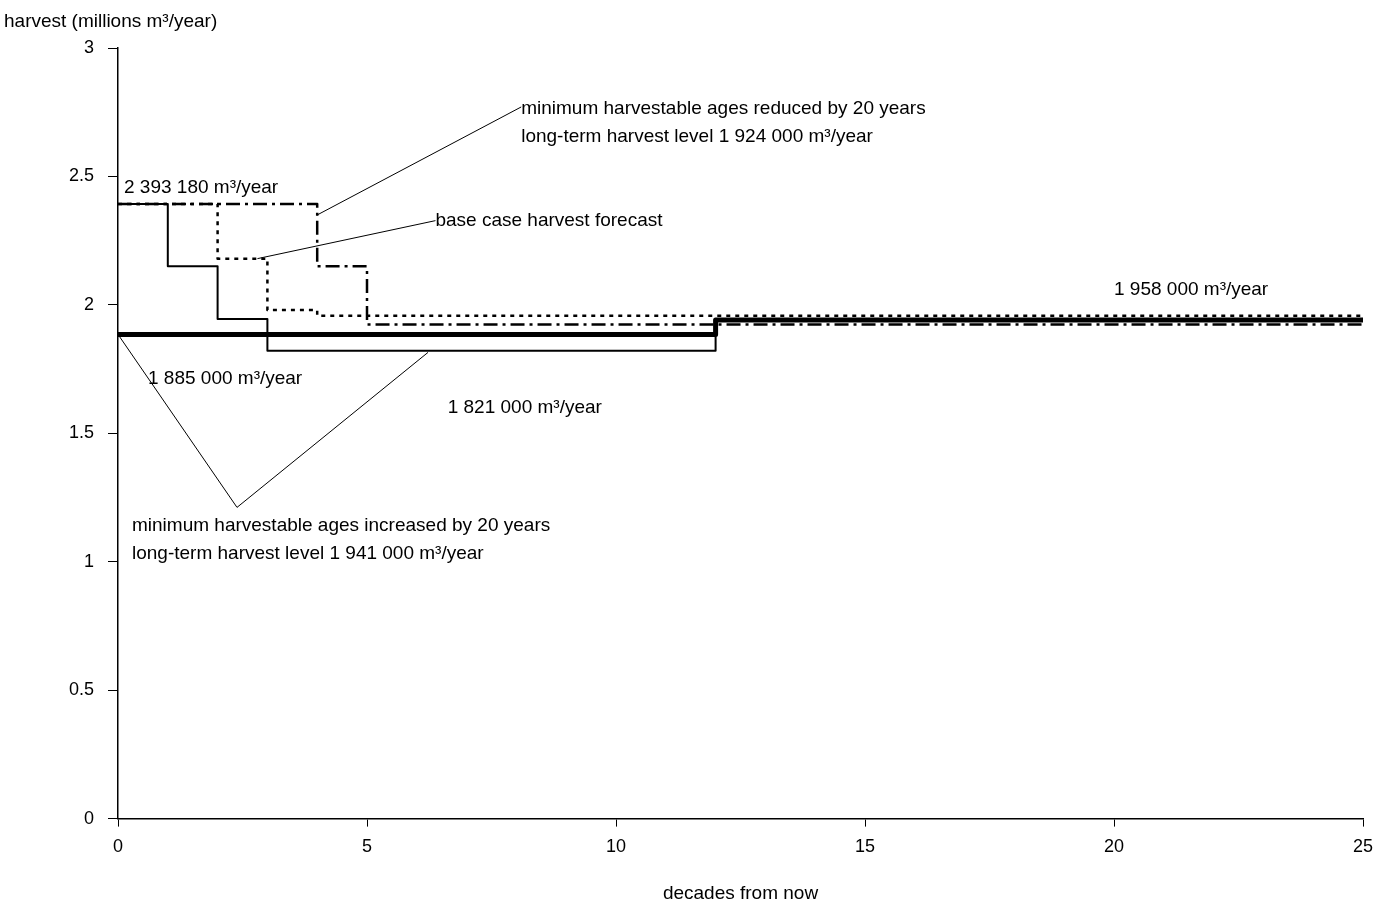  Describe the element at coordinates (118, 846) in the screenshot. I see `x-tick-label: 0` at that location.